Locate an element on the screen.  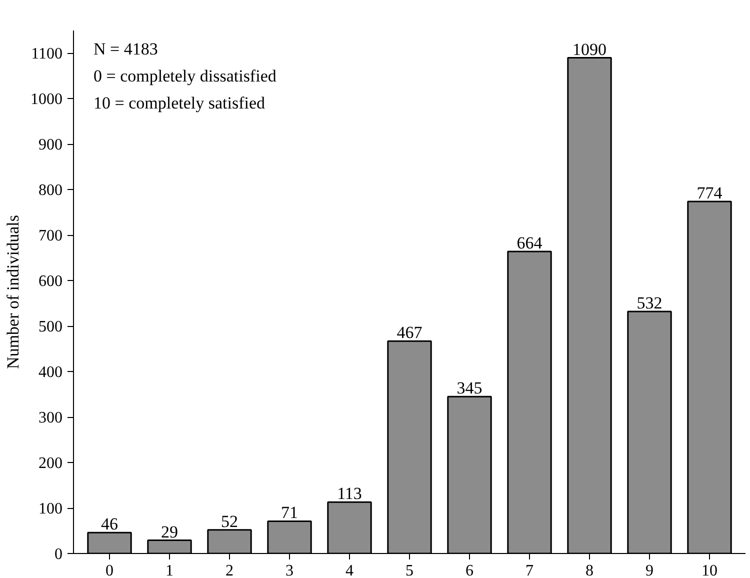
data-label: 467 is located at coordinates (409, 332).